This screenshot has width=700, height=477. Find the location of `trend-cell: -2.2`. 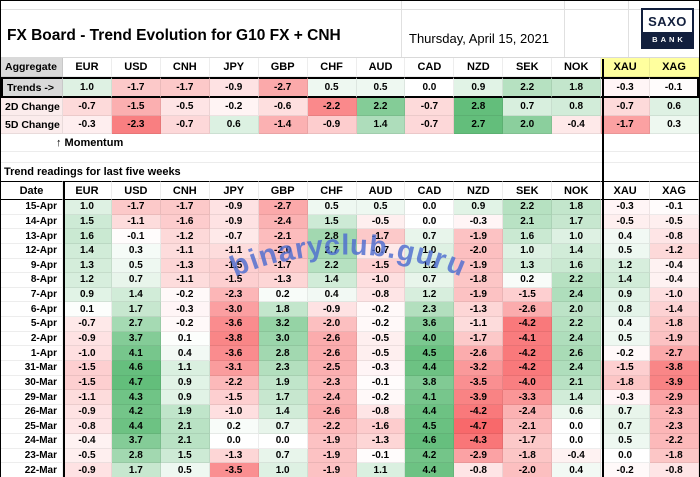

trend-cell: -2.2 is located at coordinates (332, 427).